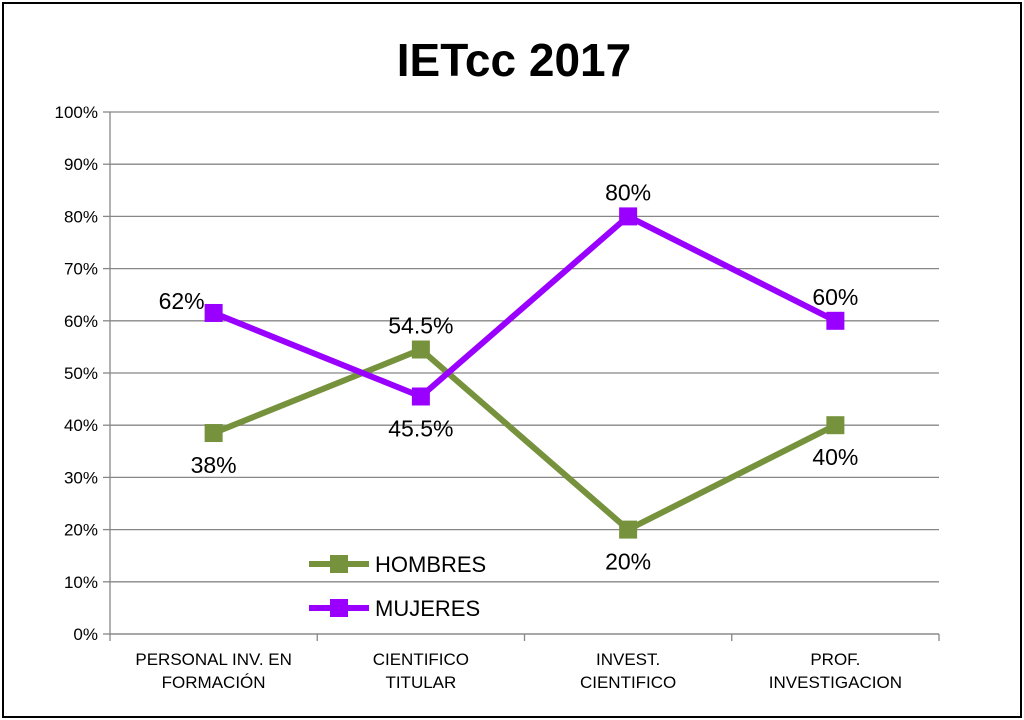  I want to click on legend-label: MUJERES, so click(427, 608).